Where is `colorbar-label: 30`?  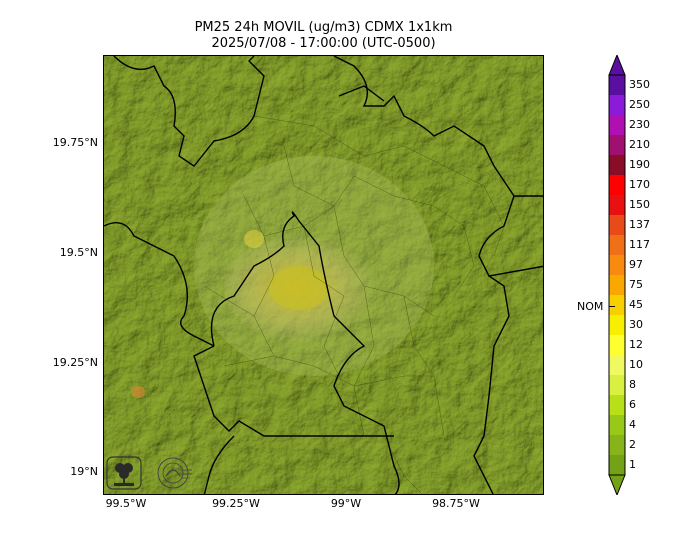
colorbar-label: 30 is located at coordinates (636, 324).